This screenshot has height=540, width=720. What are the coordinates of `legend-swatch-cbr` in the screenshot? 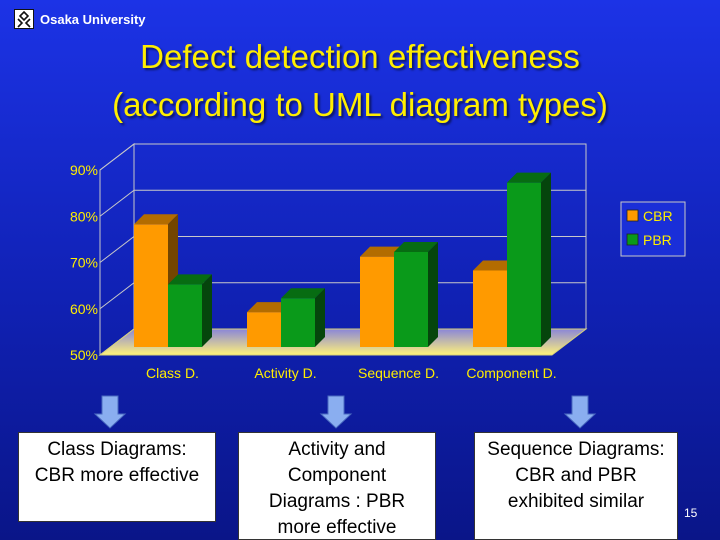 It's located at (632, 215).